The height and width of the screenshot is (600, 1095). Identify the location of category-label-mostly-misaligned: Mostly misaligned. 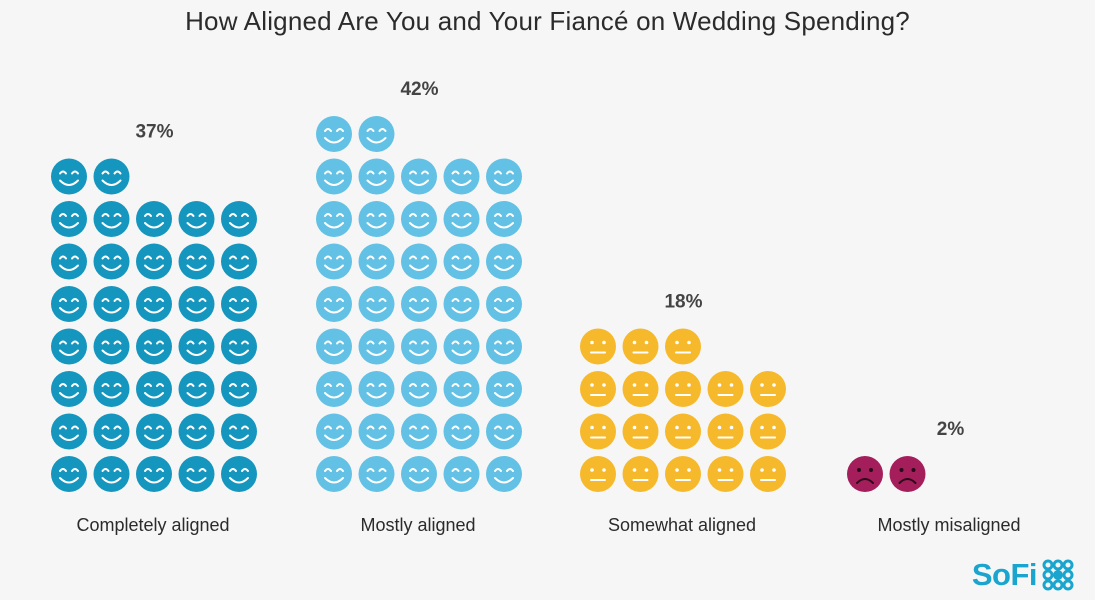
(948, 525).